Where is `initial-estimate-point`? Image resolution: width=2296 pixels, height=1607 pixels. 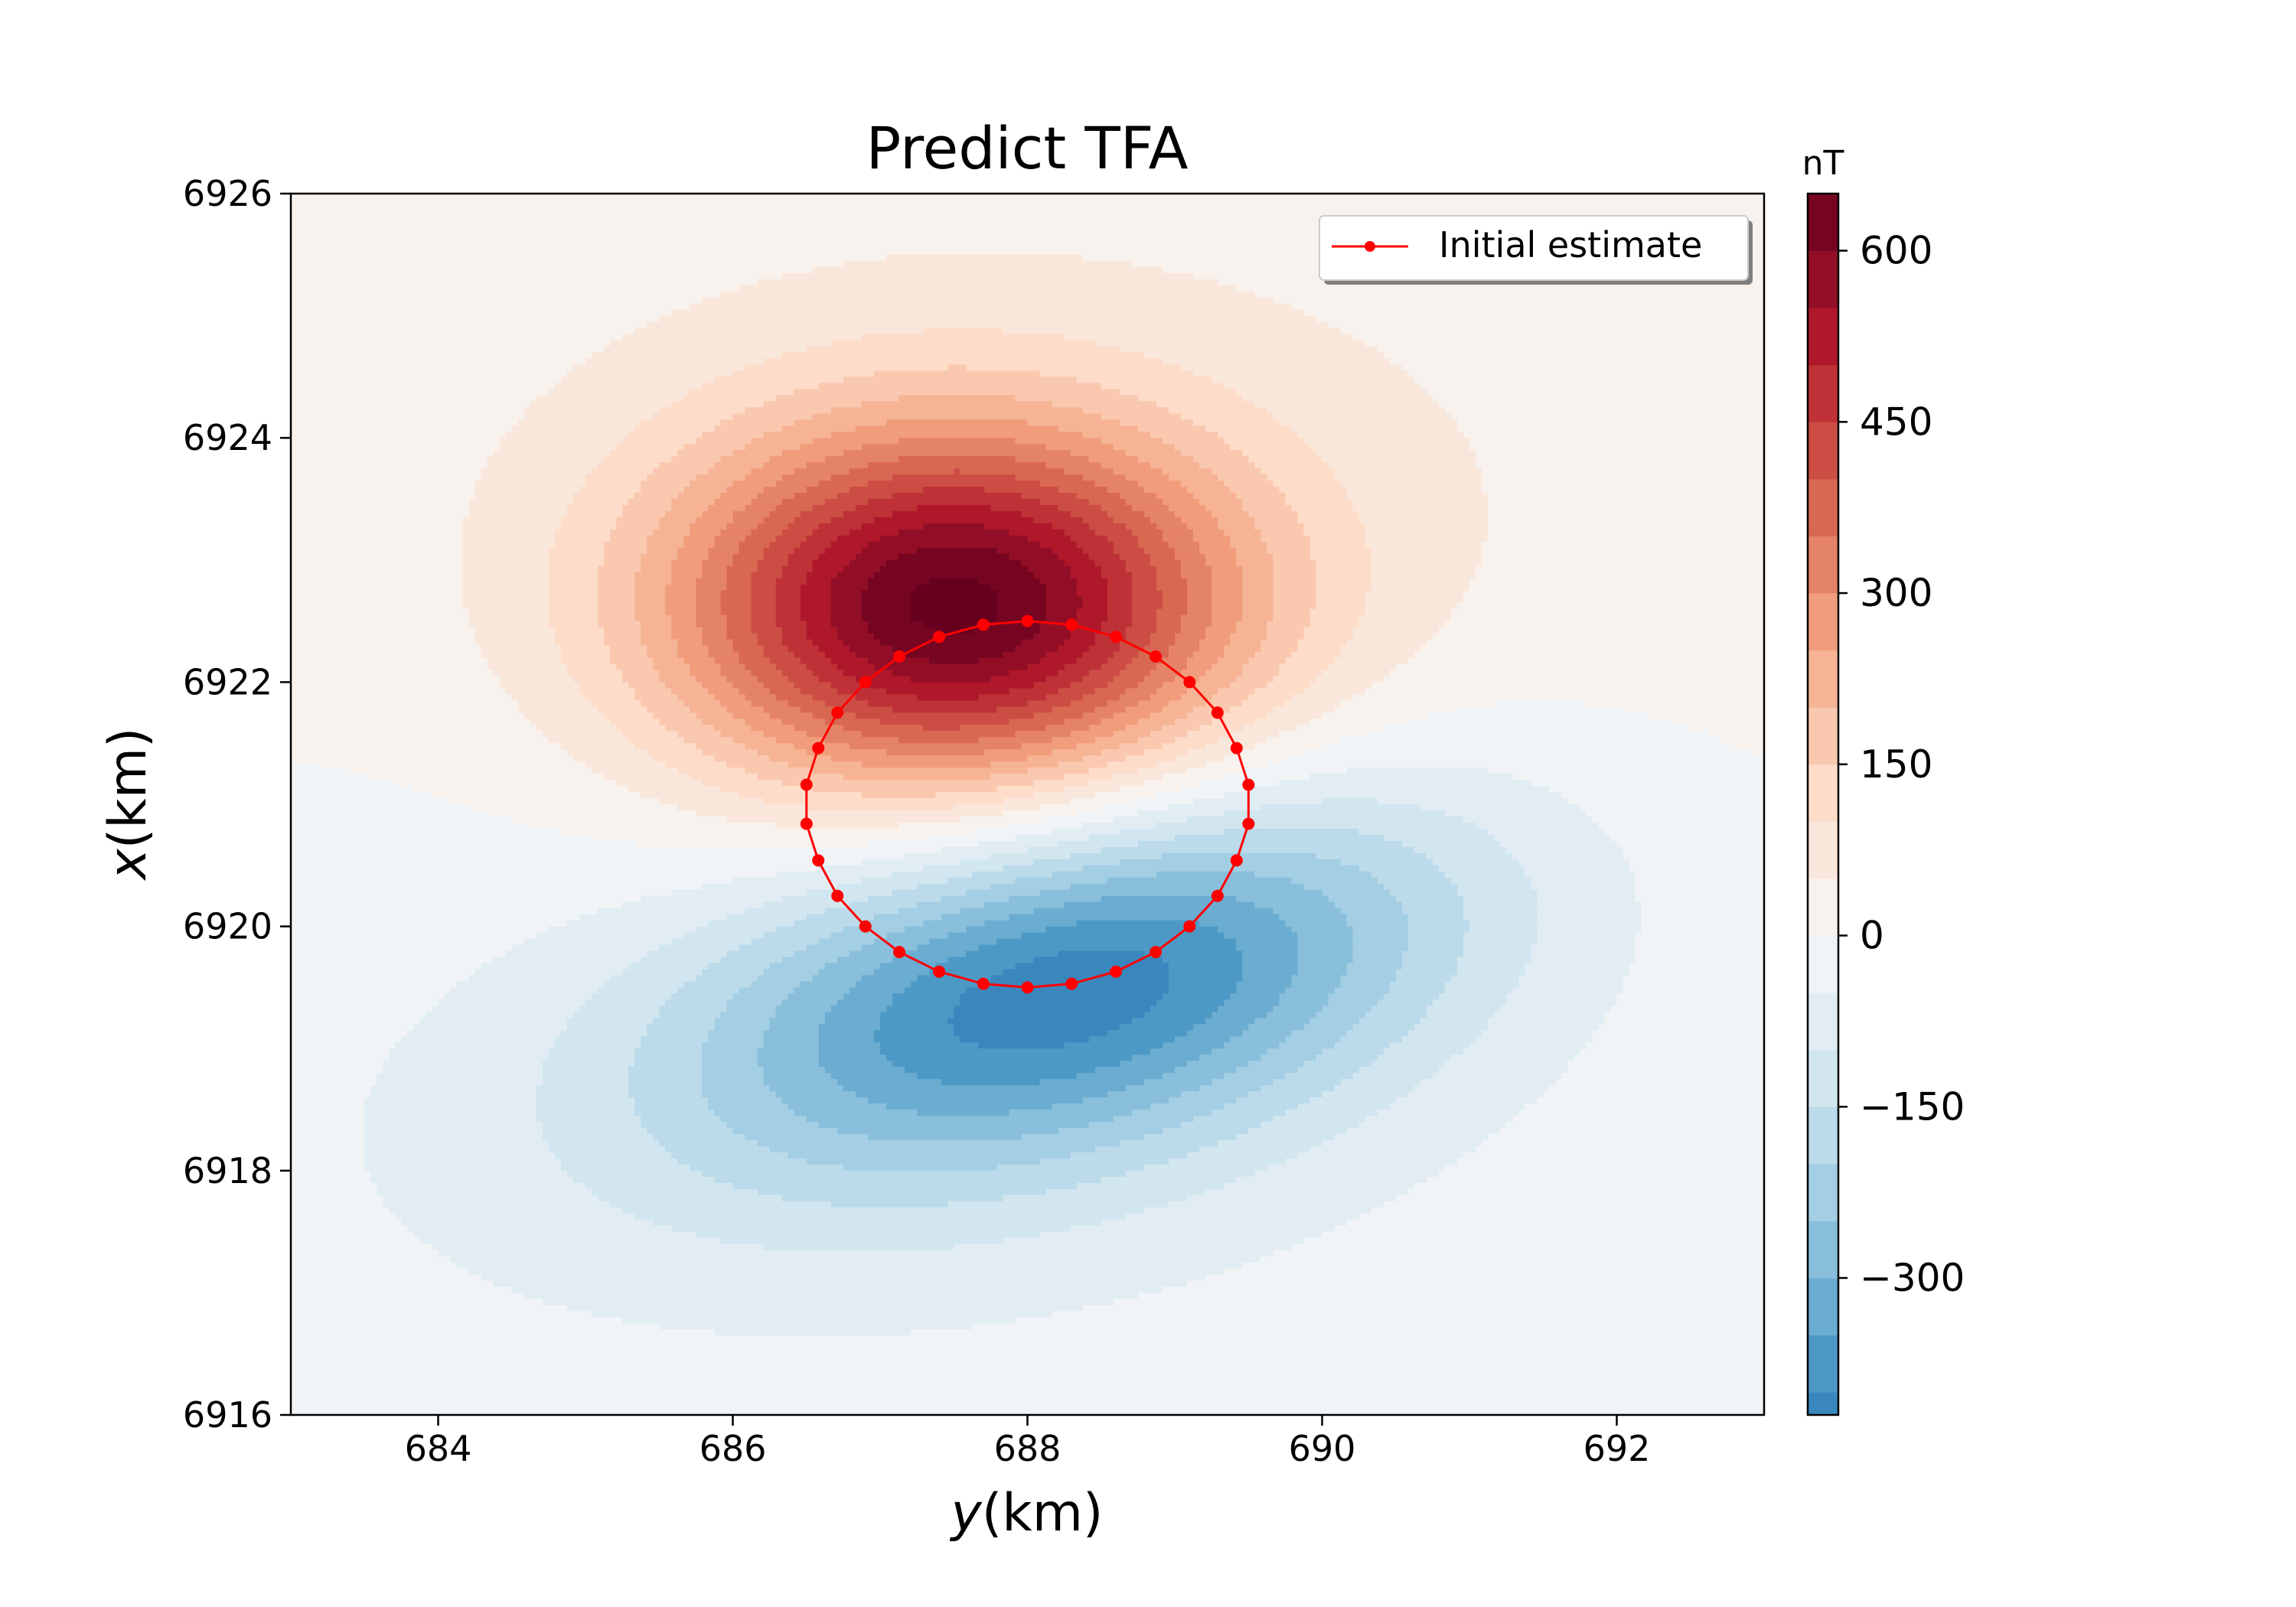
initial-estimate-point is located at coordinates (983, 984).